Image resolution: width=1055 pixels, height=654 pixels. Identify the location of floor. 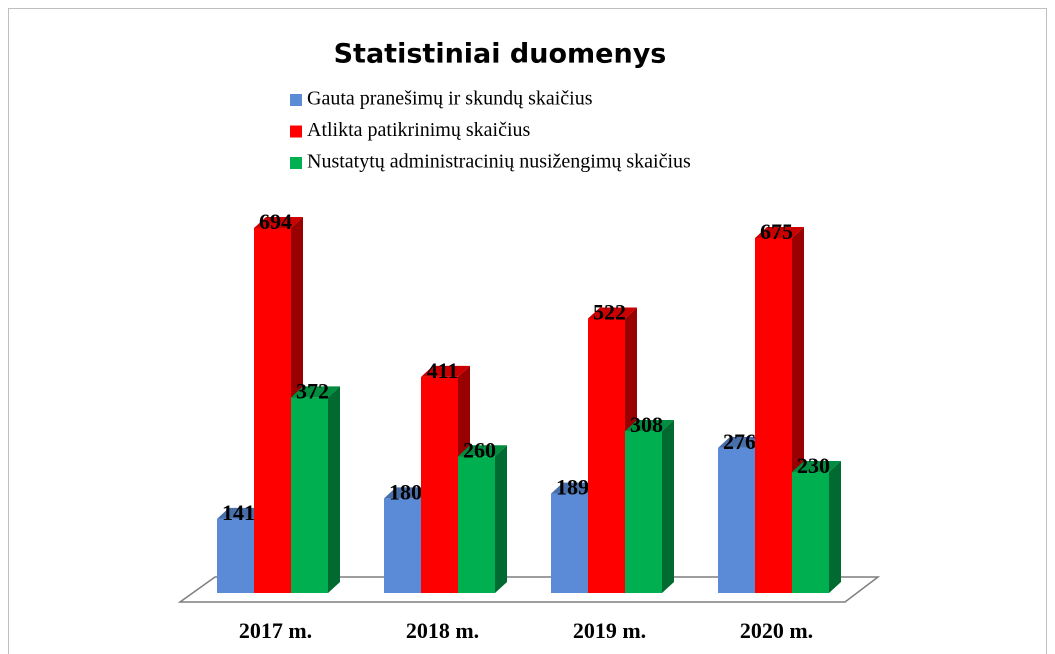
(529, 589).